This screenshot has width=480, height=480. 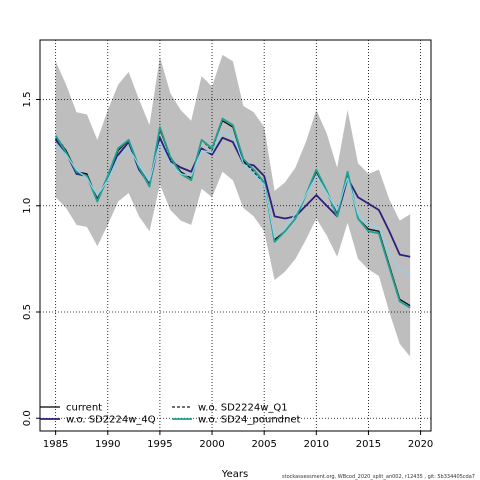 What do you see at coordinates (27, 418) in the screenshot?
I see `y-tick-label: 0.0` at bounding box center [27, 418].